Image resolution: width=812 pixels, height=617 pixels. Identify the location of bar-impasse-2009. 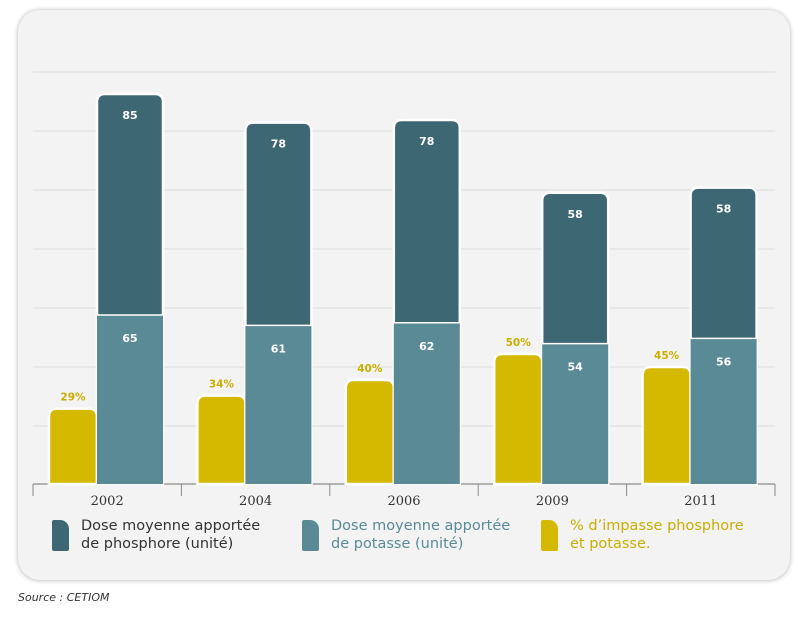
(518, 419).